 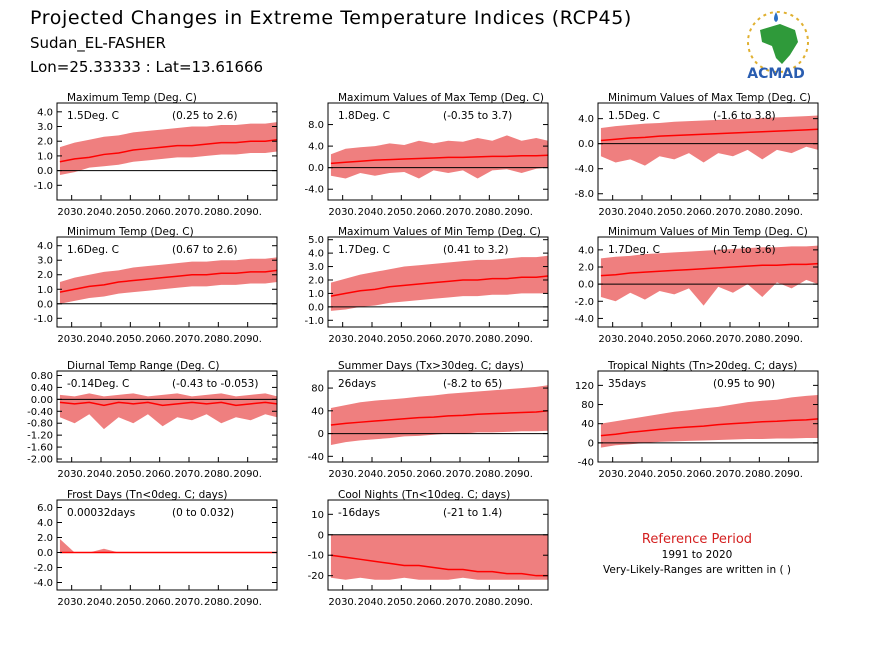 I want to click on y-tick-label: 0.80, so click(x=42, y=376).